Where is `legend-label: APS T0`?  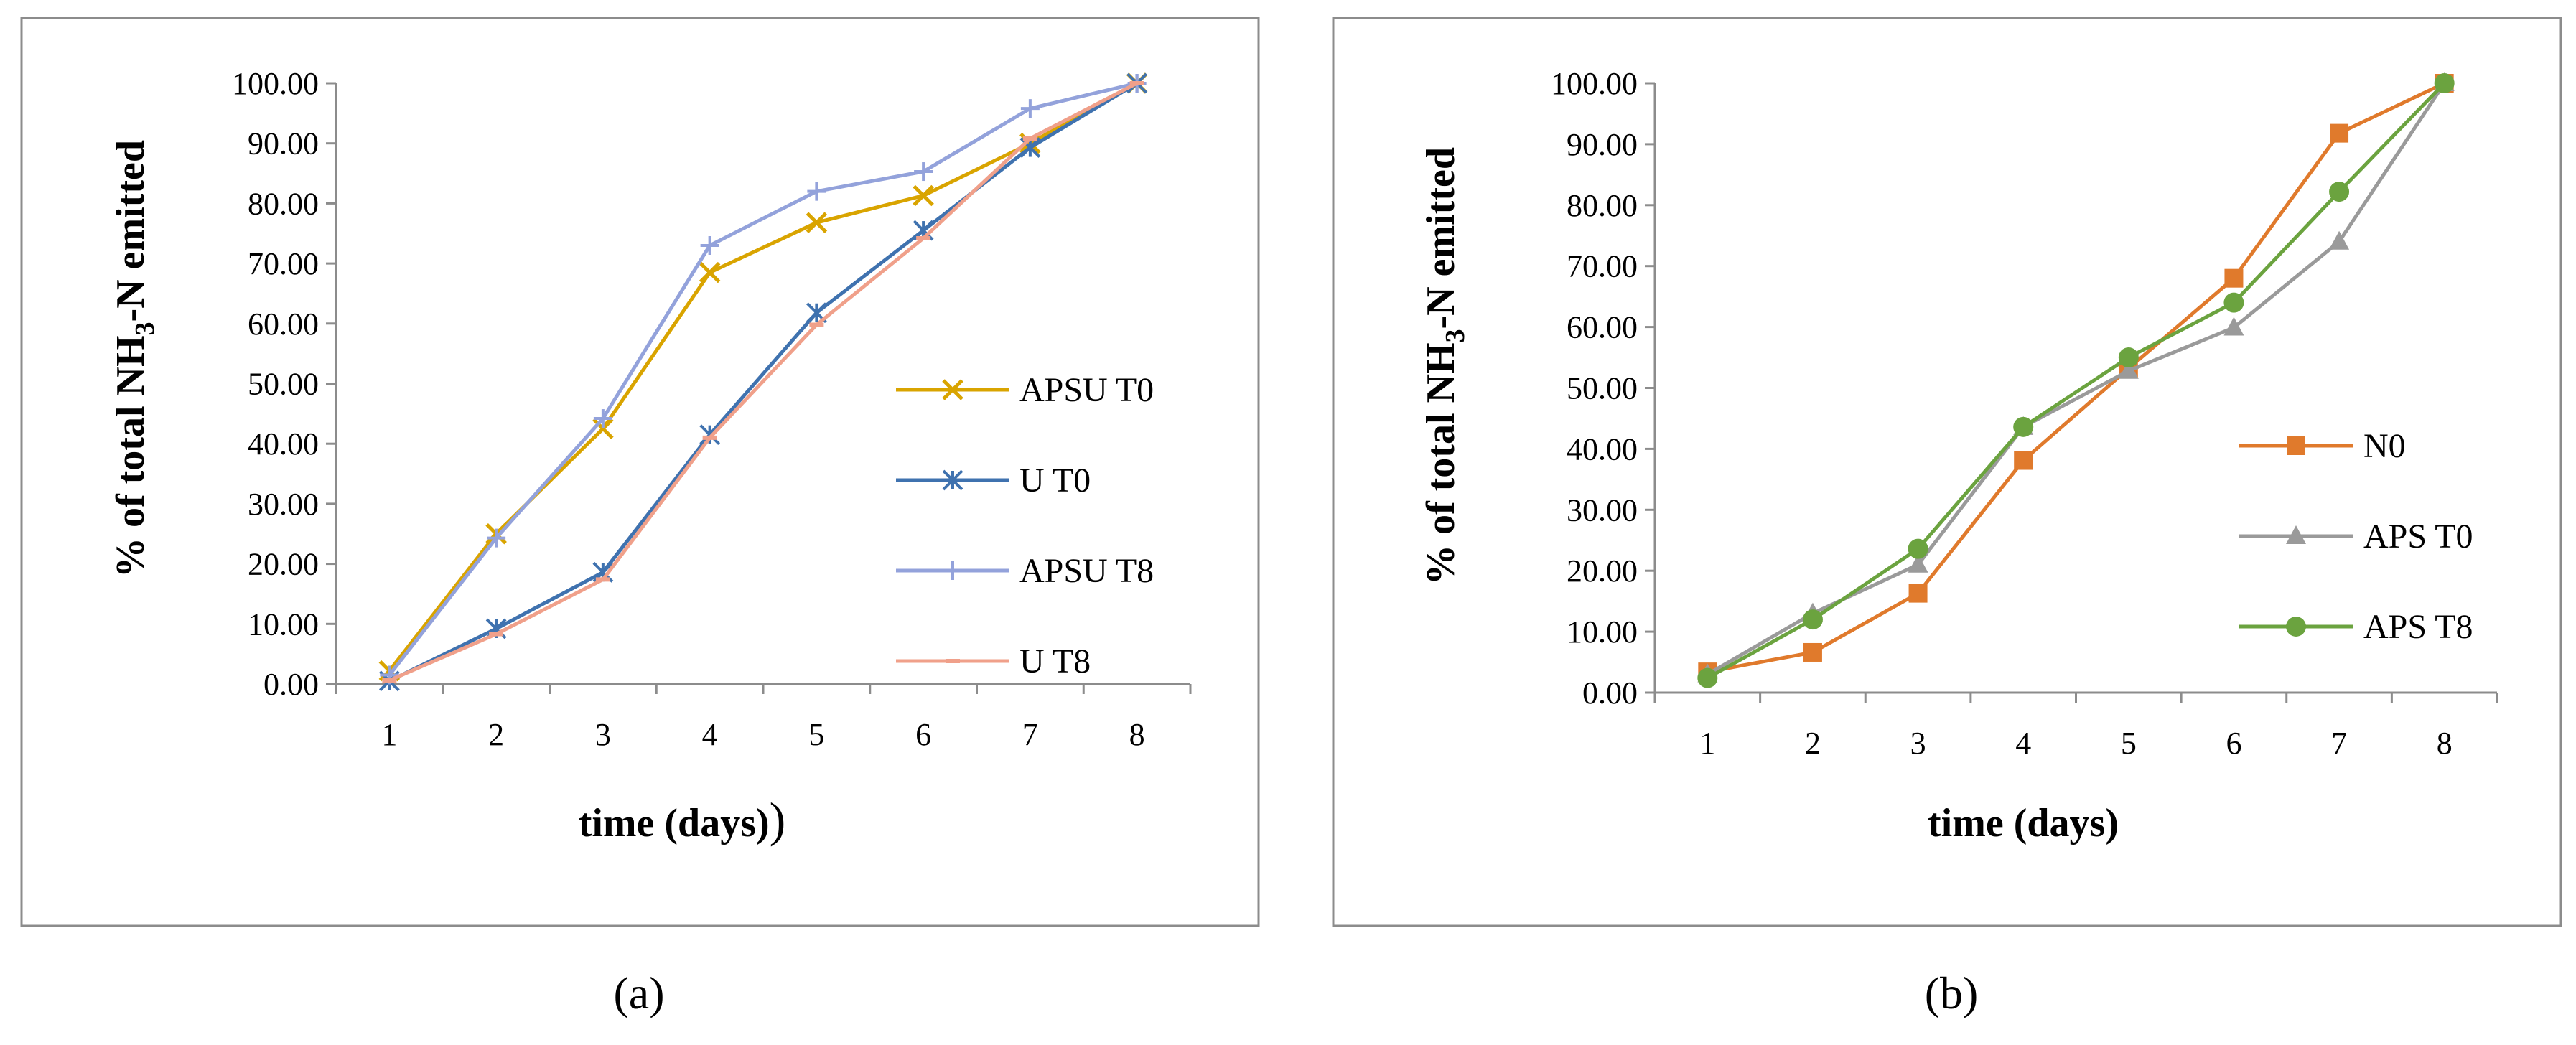
legend-label: APS T0 is located at coordinates (2418, 536).